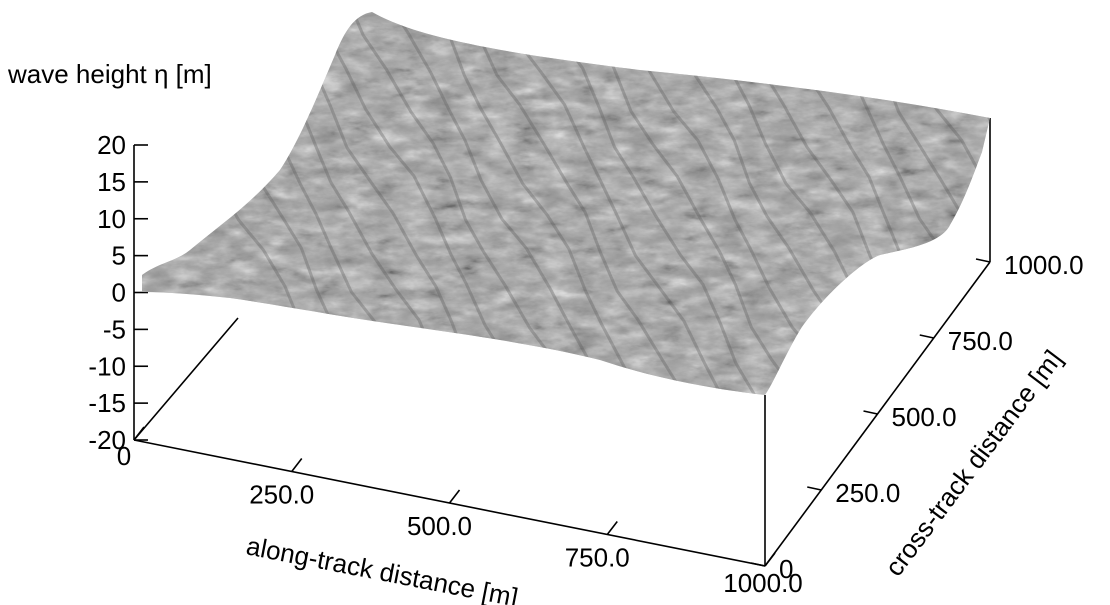 The image size is (1110, 605). What do you see at coordinates (281, 495) in the screenshot?
I see `x-tick-label: 250.0` at bounding box center [281, 495].